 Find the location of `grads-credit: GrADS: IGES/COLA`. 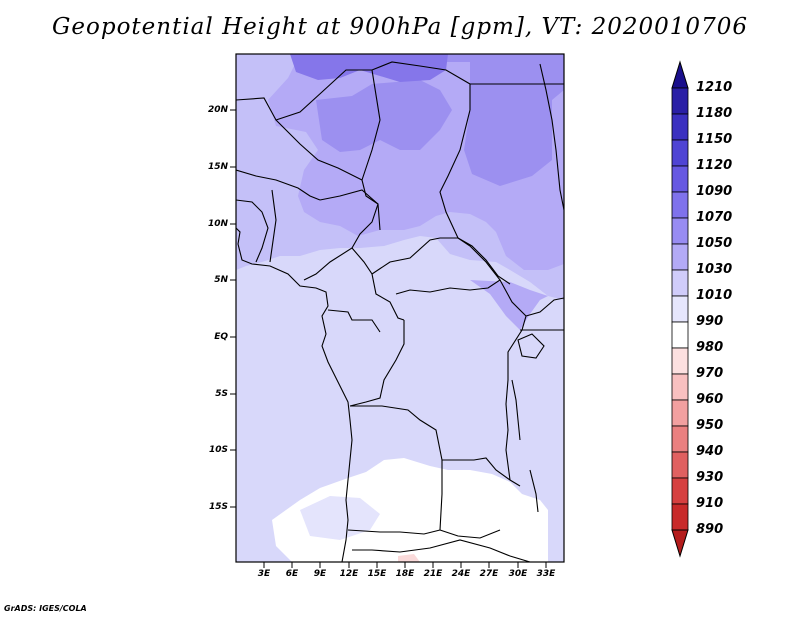

grads-credit: GrADS: IGES/COLA is located at coordinates (45, 608).